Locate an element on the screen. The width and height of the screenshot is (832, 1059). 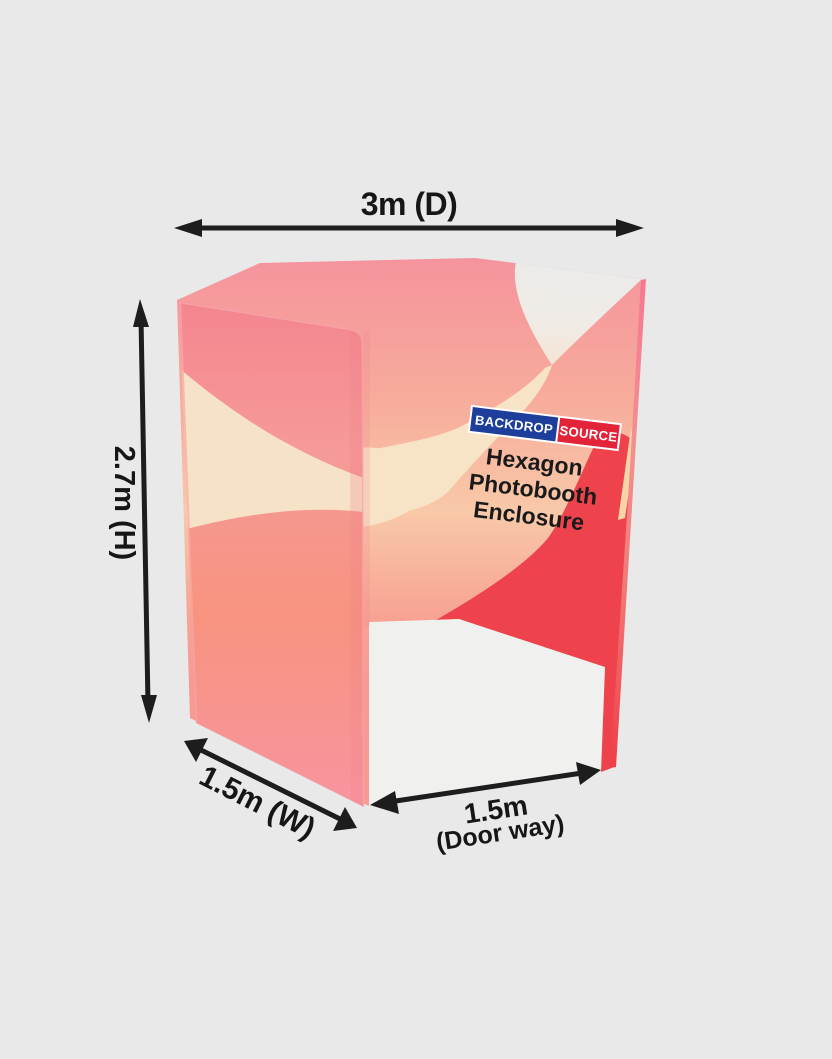
svg-text: 3m (D) is located at coordinates (409, 204).